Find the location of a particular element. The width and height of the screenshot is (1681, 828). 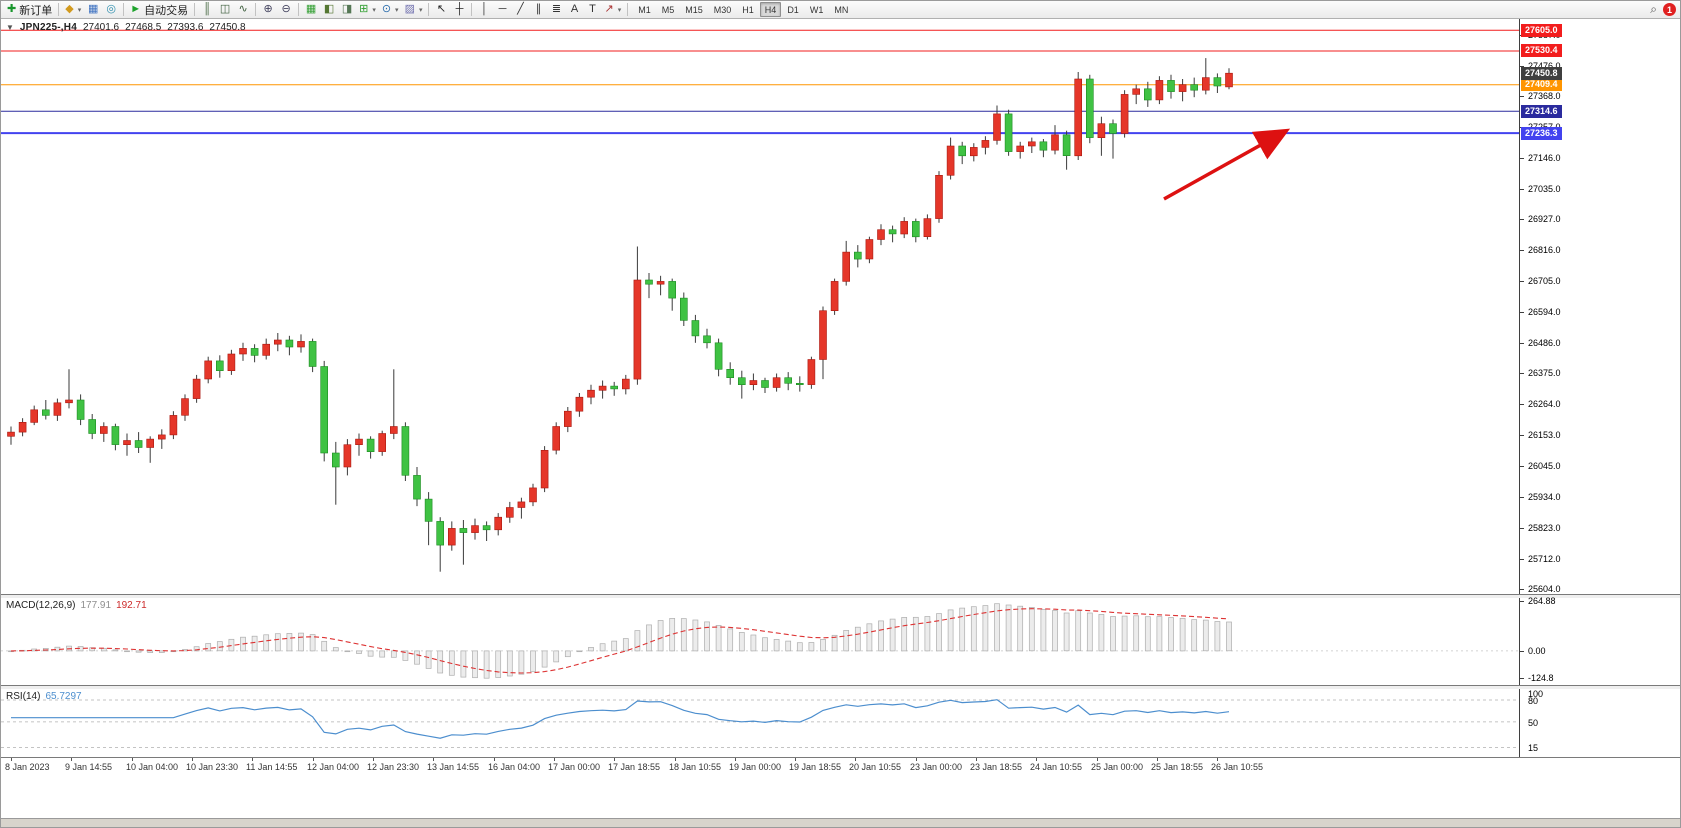

vertical-line-icon: │ is located at coordinates (484, 10).